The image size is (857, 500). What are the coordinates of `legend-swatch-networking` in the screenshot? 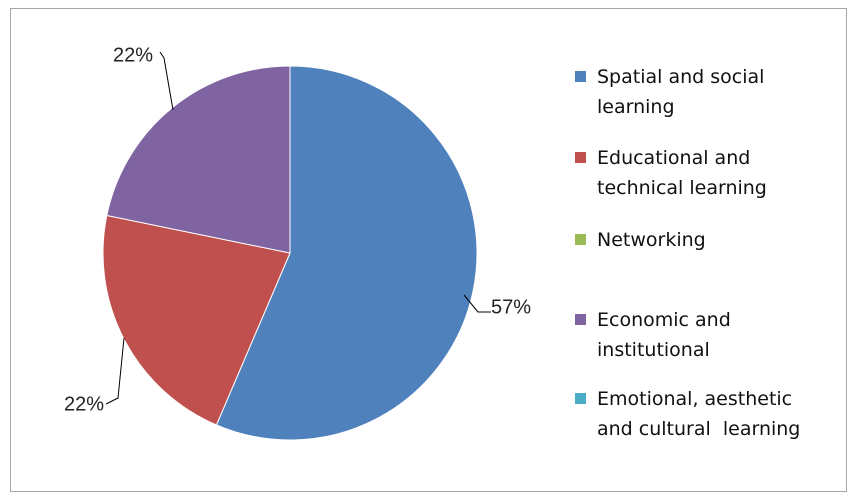 It's located at (580, 239).